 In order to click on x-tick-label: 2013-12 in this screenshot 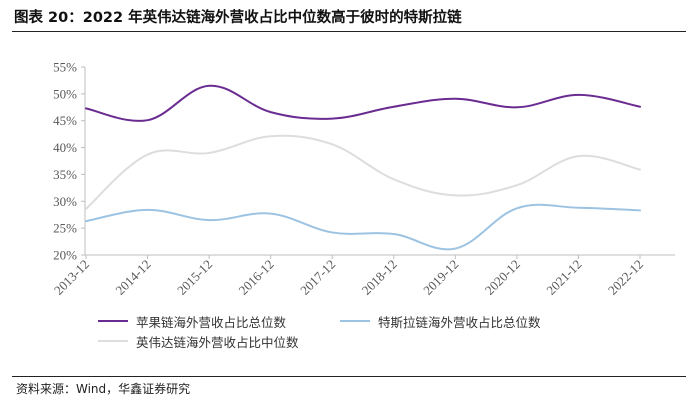, I will do `click(71, 277)`.